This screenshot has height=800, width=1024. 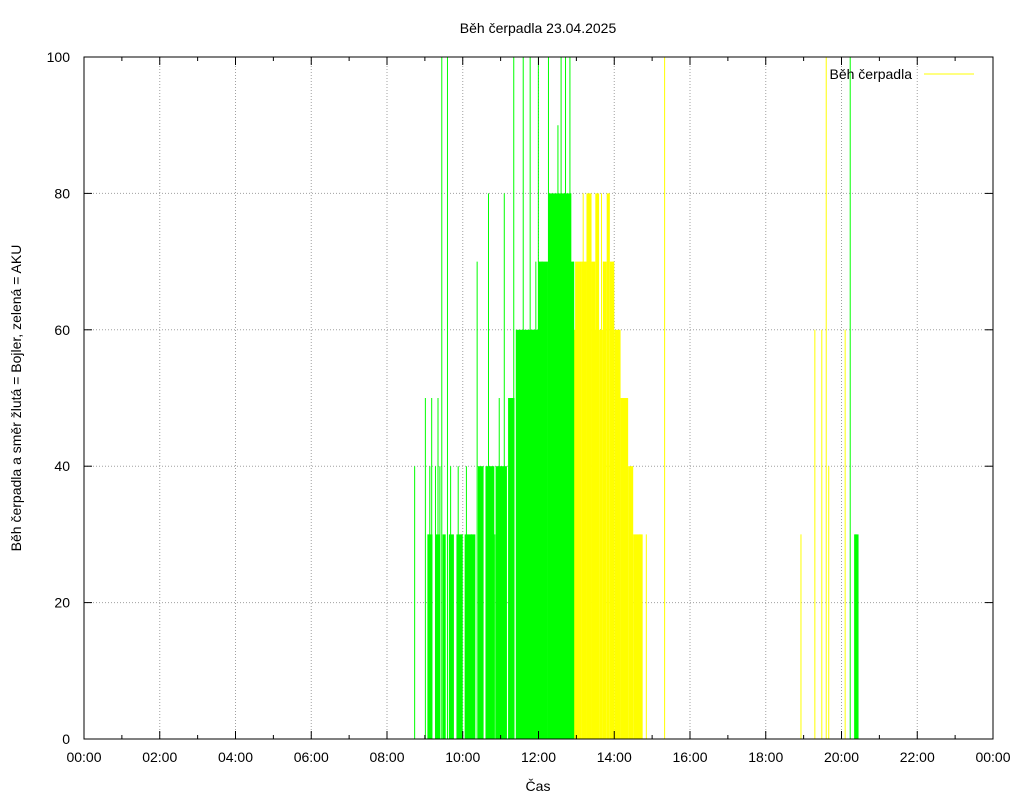 I want to click on y-tick-label: 0, so click(x=66, y=739).